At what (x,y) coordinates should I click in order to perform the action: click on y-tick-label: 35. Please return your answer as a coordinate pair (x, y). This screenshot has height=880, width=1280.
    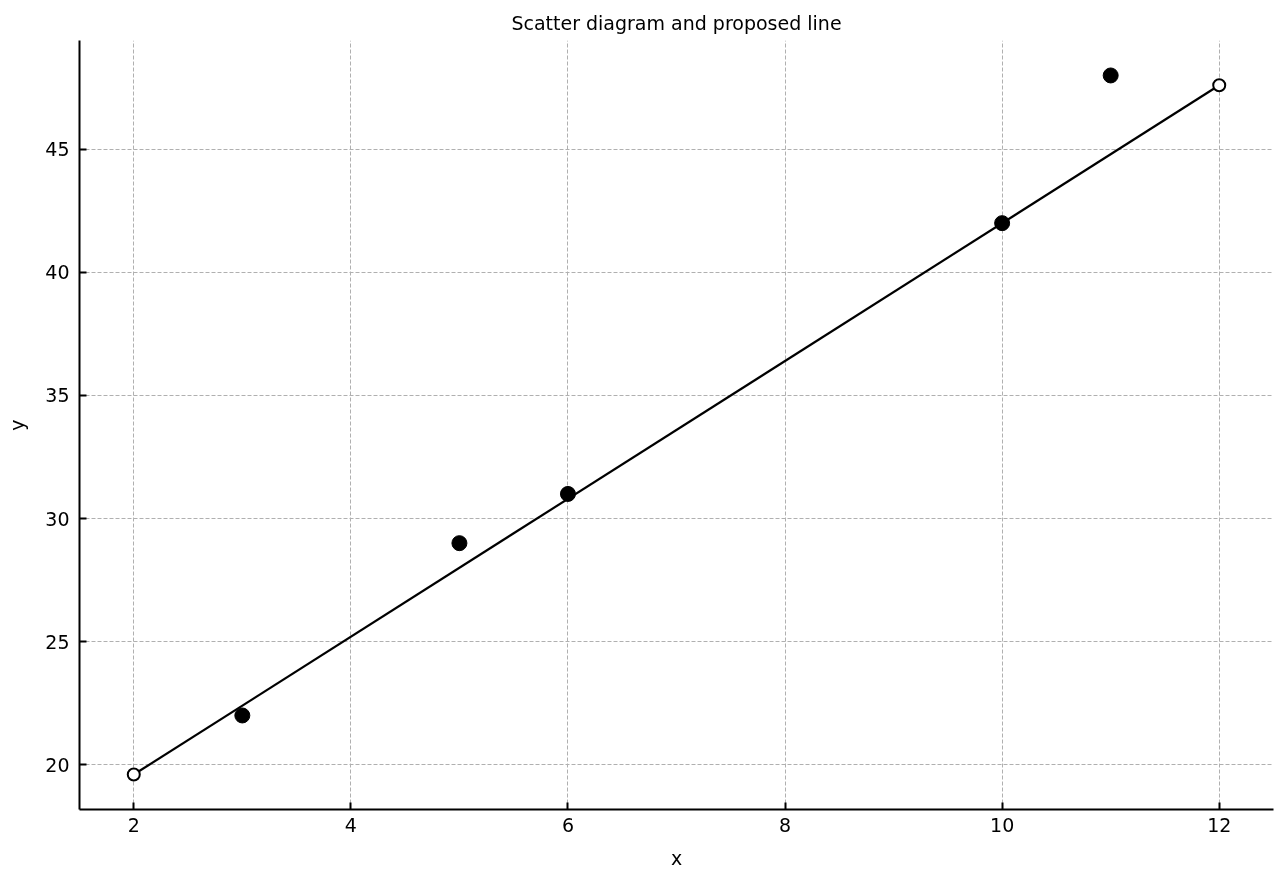
    Looking at the image, I should click on (57, 395).